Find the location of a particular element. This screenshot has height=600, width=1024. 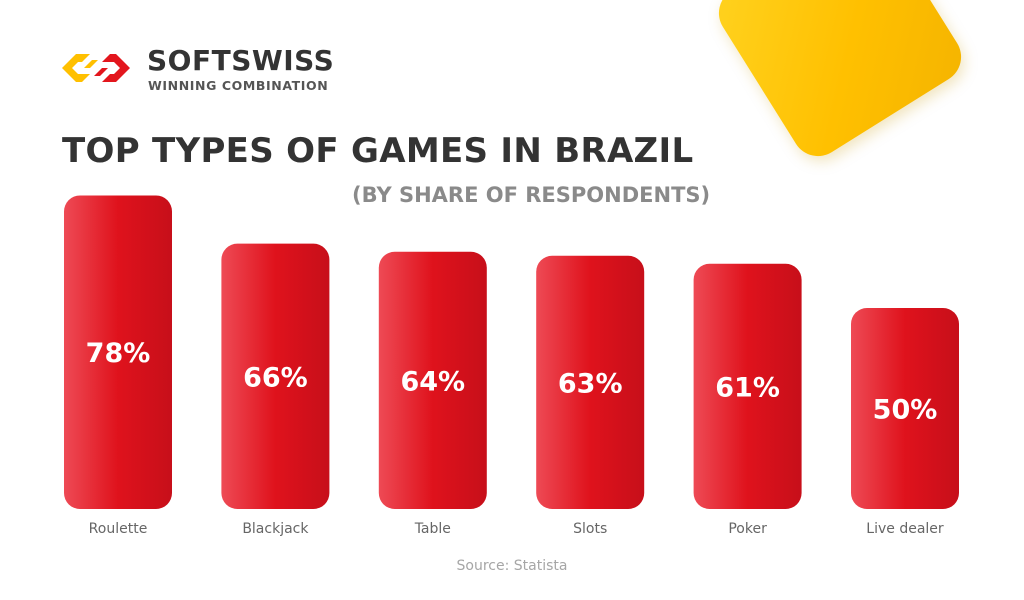

bar-live-dealer is located at coordinates (905, 408).